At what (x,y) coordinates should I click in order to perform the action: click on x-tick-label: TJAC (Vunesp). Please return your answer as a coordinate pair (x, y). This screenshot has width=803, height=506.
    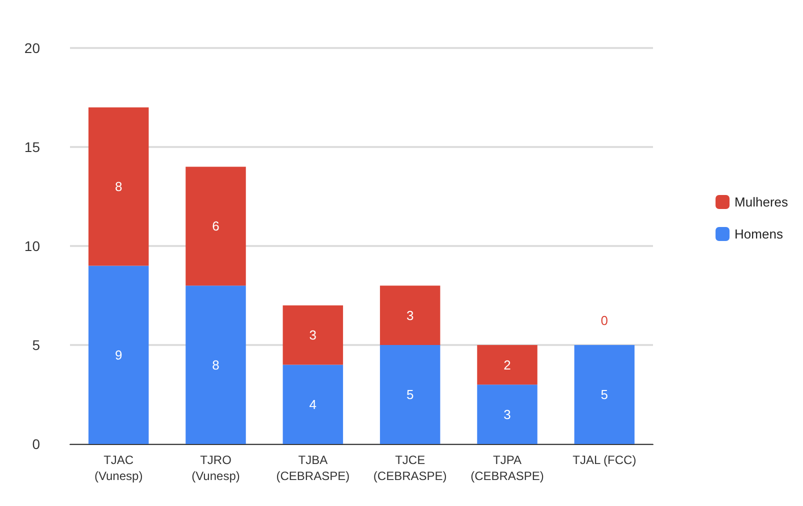
    Looking at the image, I should click on (118, 468).